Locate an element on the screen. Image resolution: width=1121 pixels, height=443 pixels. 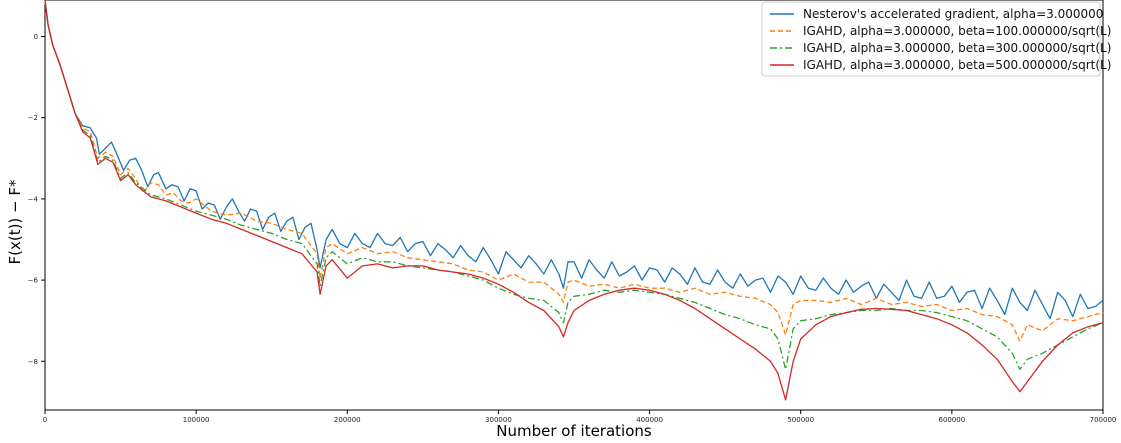
x-tick-label: 700000 is located at coordinates (1103, 420).